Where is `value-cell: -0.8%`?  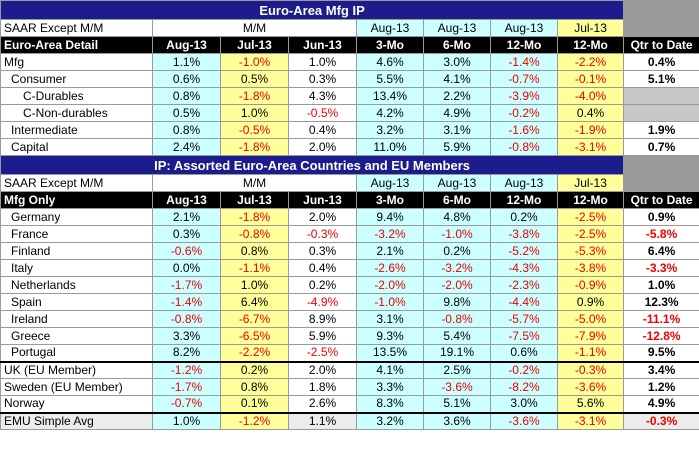
value-cell: -0.8% is located at coordinates (186, 319).